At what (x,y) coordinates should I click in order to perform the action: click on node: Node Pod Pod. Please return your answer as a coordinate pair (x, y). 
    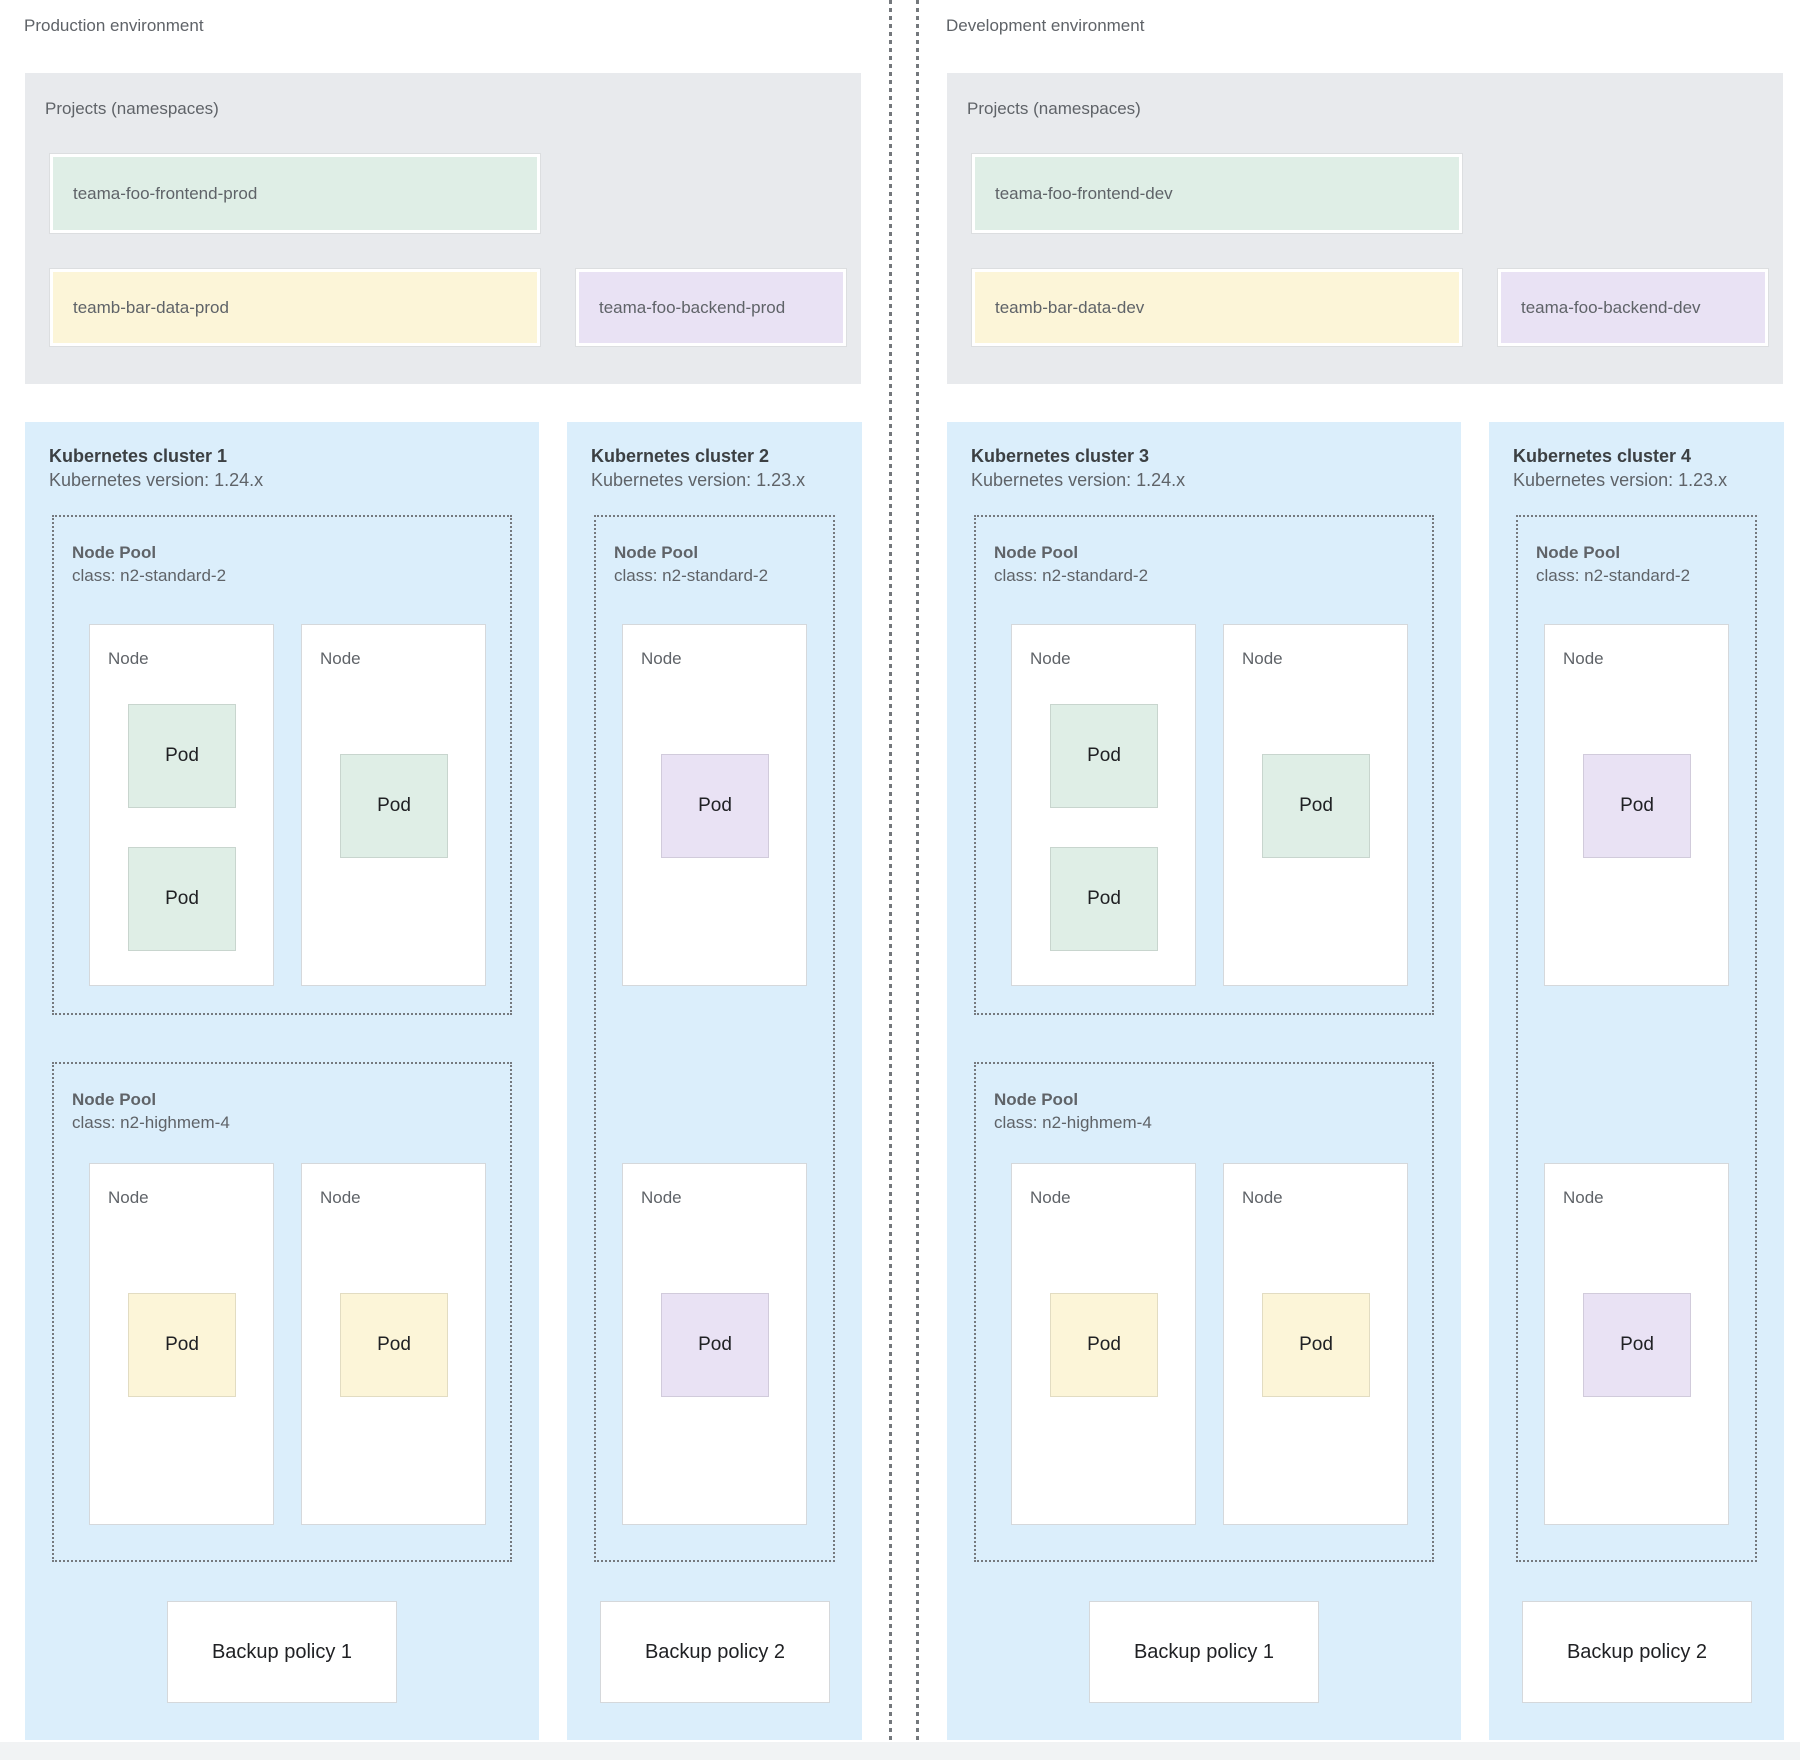
    Looking at the image, I should click on (181, 805).